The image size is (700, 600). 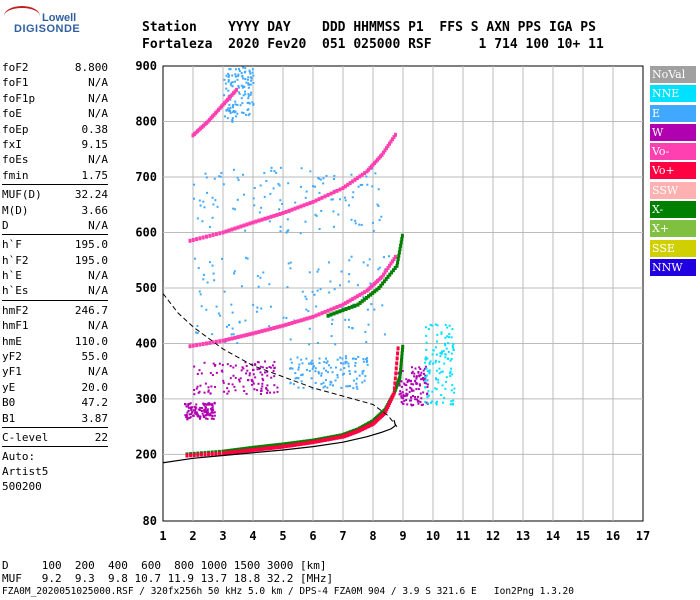 What do you see at coordinates (98, 160) in the screenshot?
I see `param-value: N/A` at bounding box center [98, 160].